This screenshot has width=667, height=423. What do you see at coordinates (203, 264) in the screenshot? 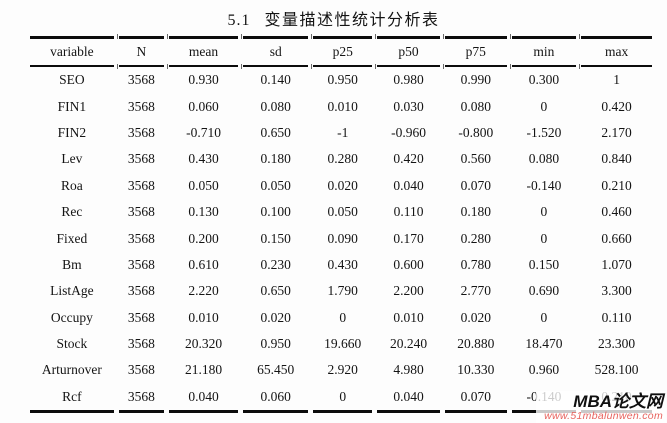
I see `value-cell: 0.610` at bounding box center [203, 264].